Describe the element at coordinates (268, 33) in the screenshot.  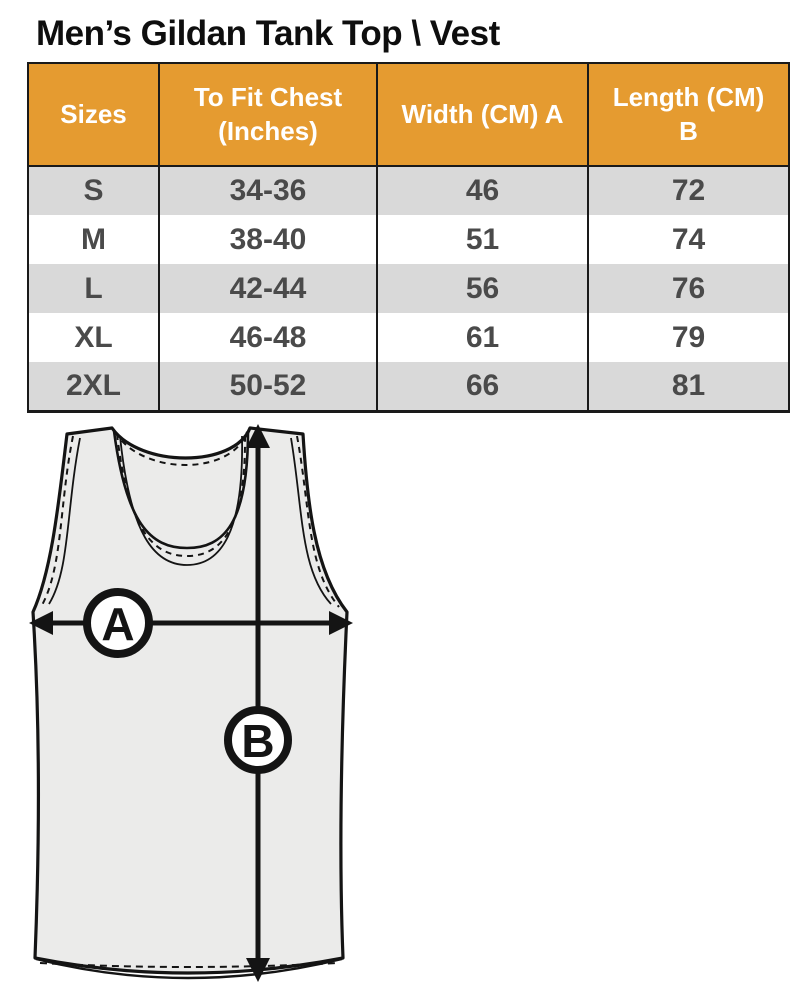
I see `page-title: Men’s Gildan Tank Top \ Vest` at that location.